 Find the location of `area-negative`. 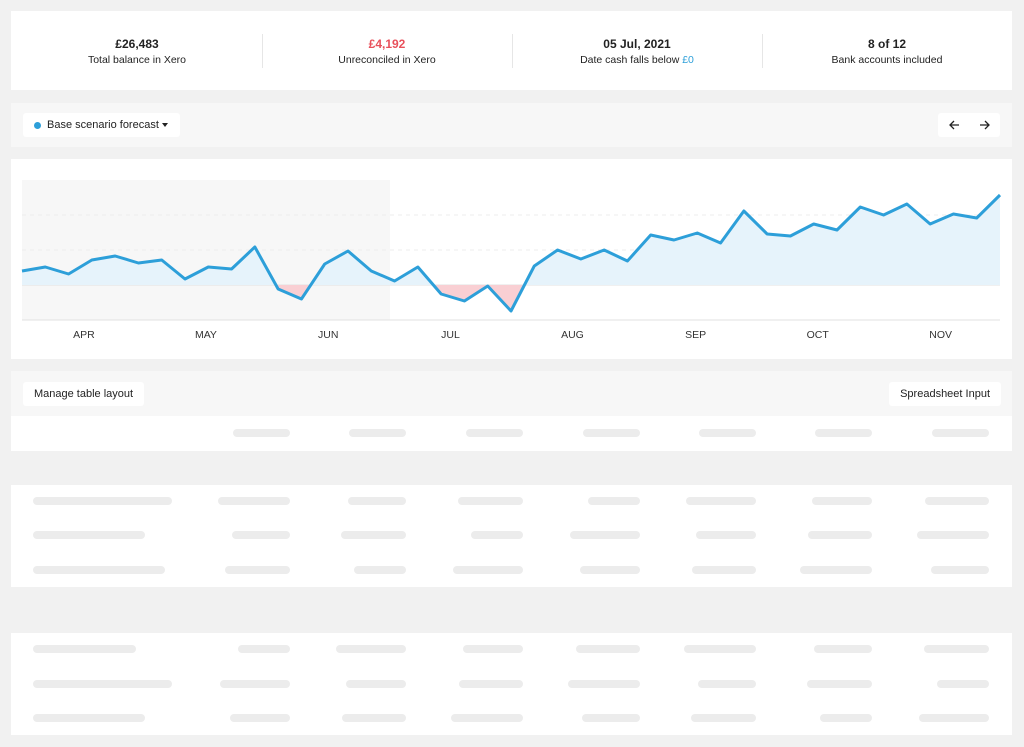

area-negative is located at coordinates (511, 298).